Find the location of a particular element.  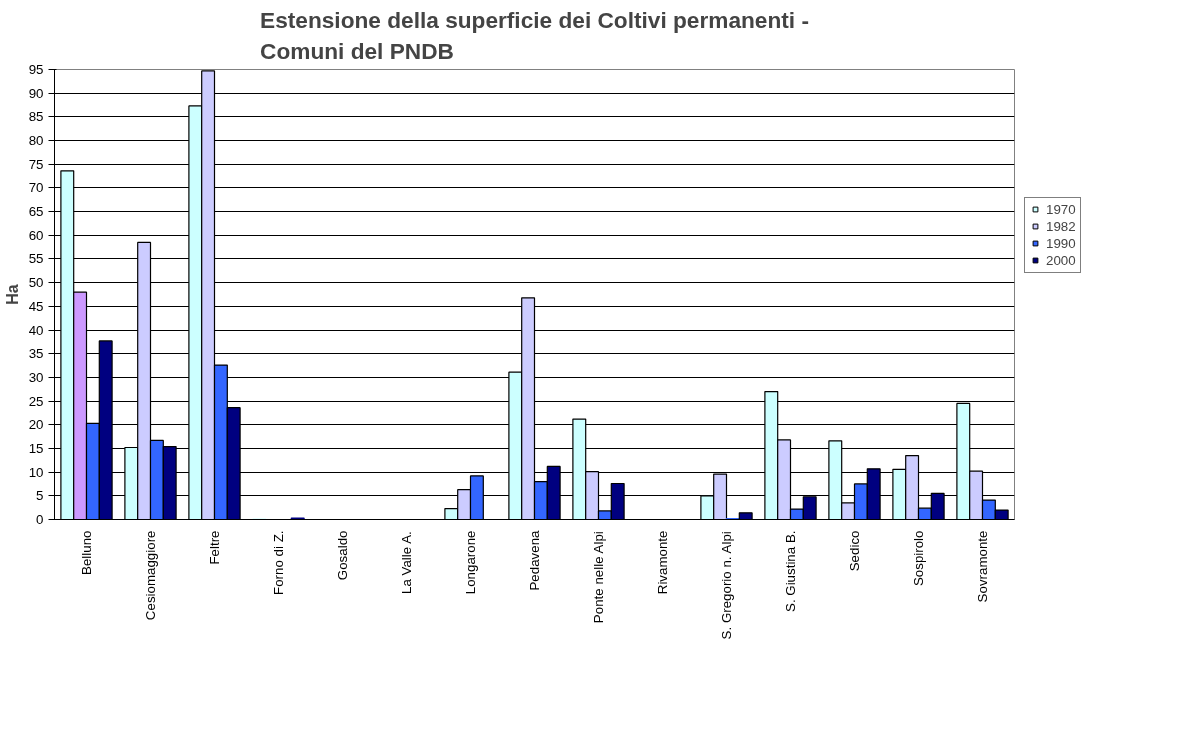

x-tick-label: La Valle A. is located at coordinates (406, 562).